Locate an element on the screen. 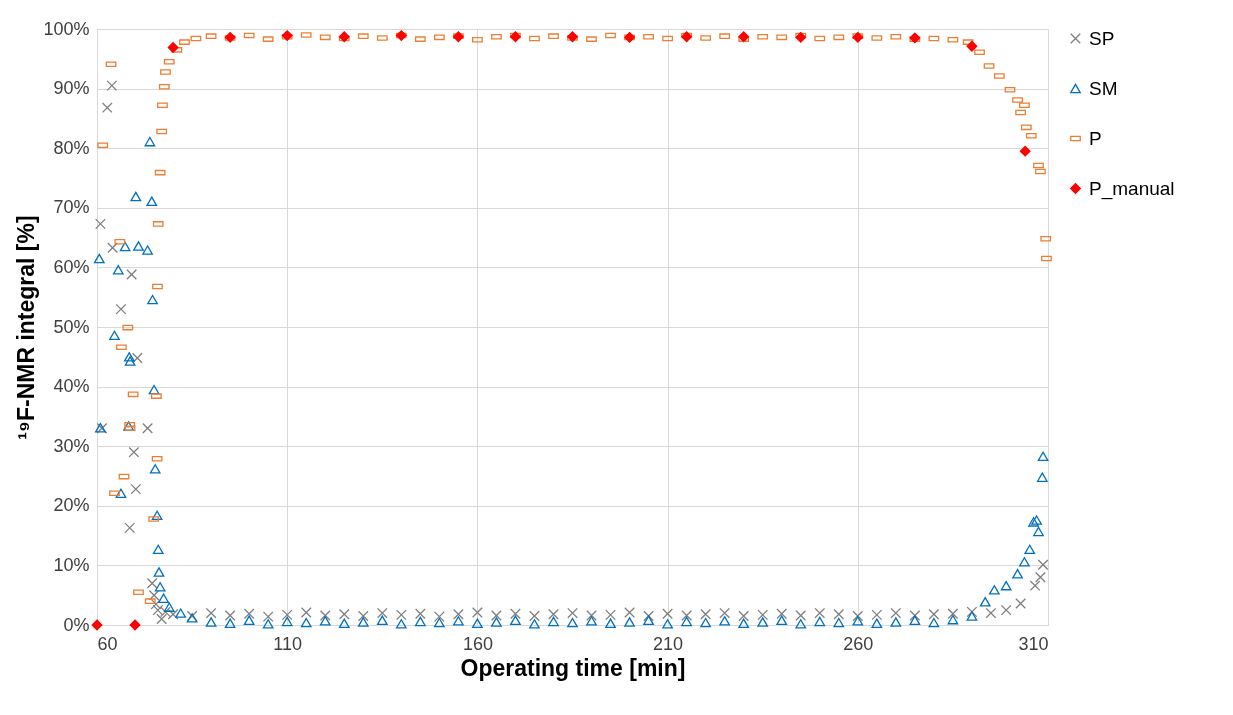 This screenshot has width=1233, height=715. y-tick-label: 30% is located at coordinates (71, 445).